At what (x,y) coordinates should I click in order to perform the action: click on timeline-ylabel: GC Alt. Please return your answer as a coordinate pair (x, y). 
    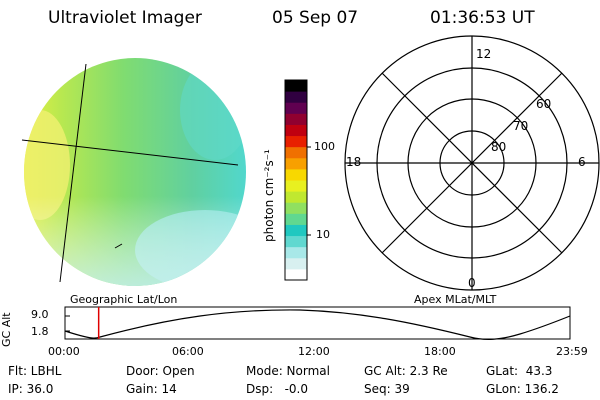
    Looking at the image, I should click on (6, 329).